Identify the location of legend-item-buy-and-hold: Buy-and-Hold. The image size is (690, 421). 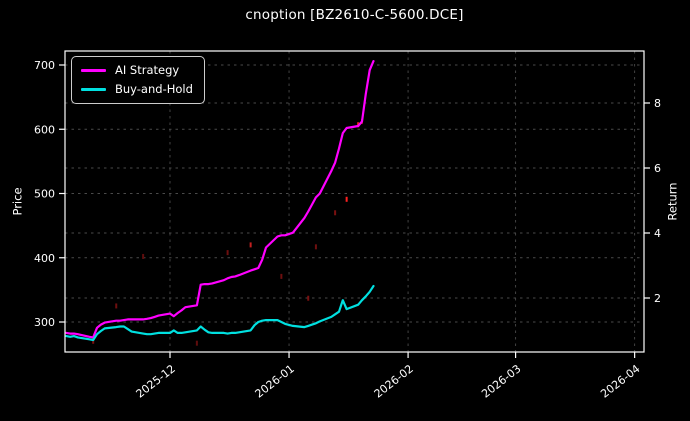
(137, 89).